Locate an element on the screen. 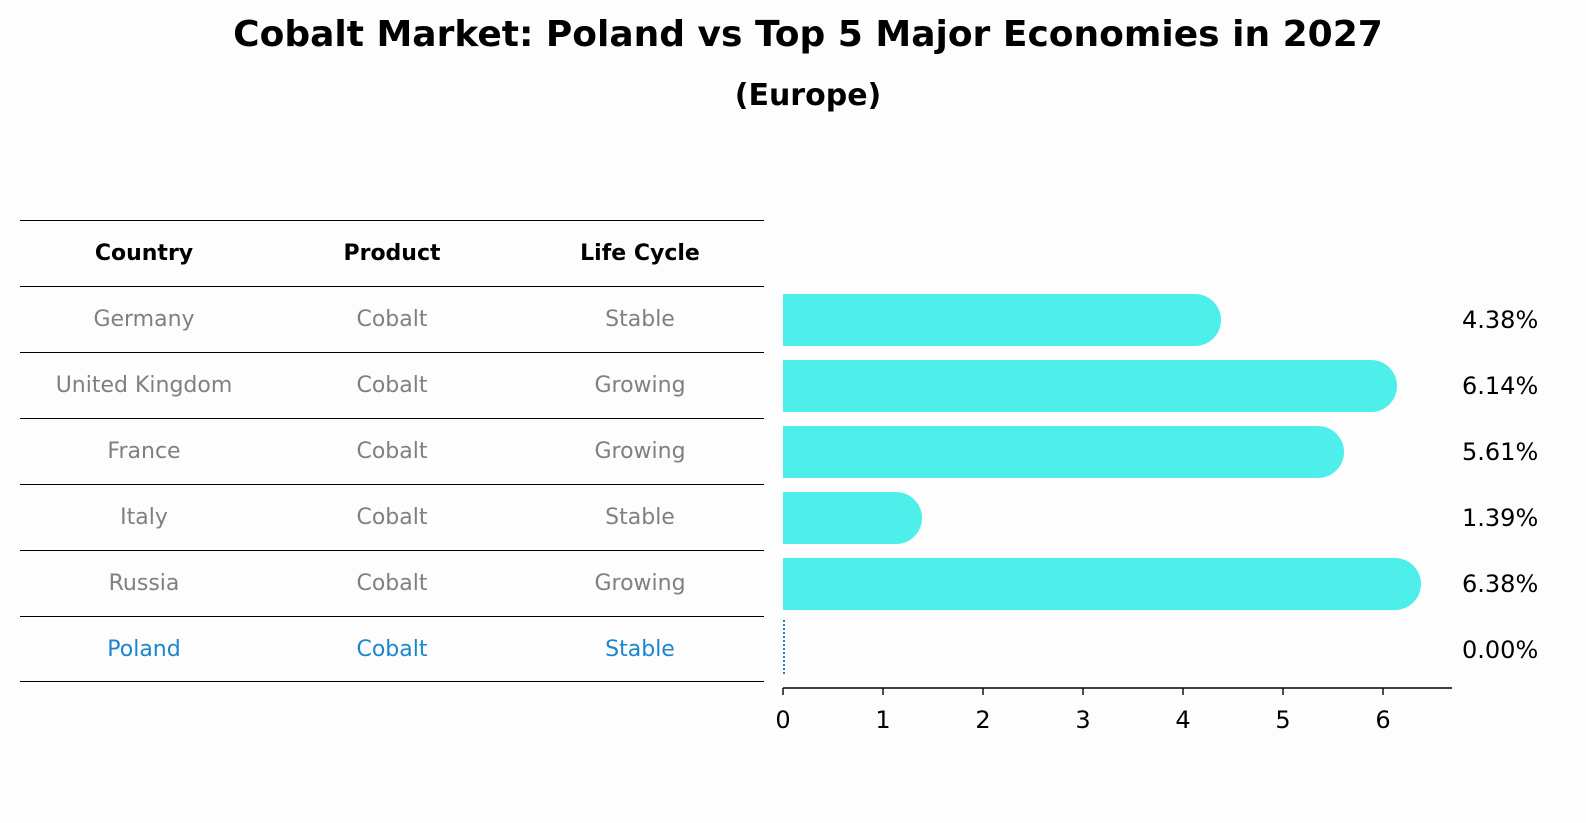 The width and height of the screenshot is (1586, 823). chart-subtitle: (Europe) is located at coordinates (808, 95).